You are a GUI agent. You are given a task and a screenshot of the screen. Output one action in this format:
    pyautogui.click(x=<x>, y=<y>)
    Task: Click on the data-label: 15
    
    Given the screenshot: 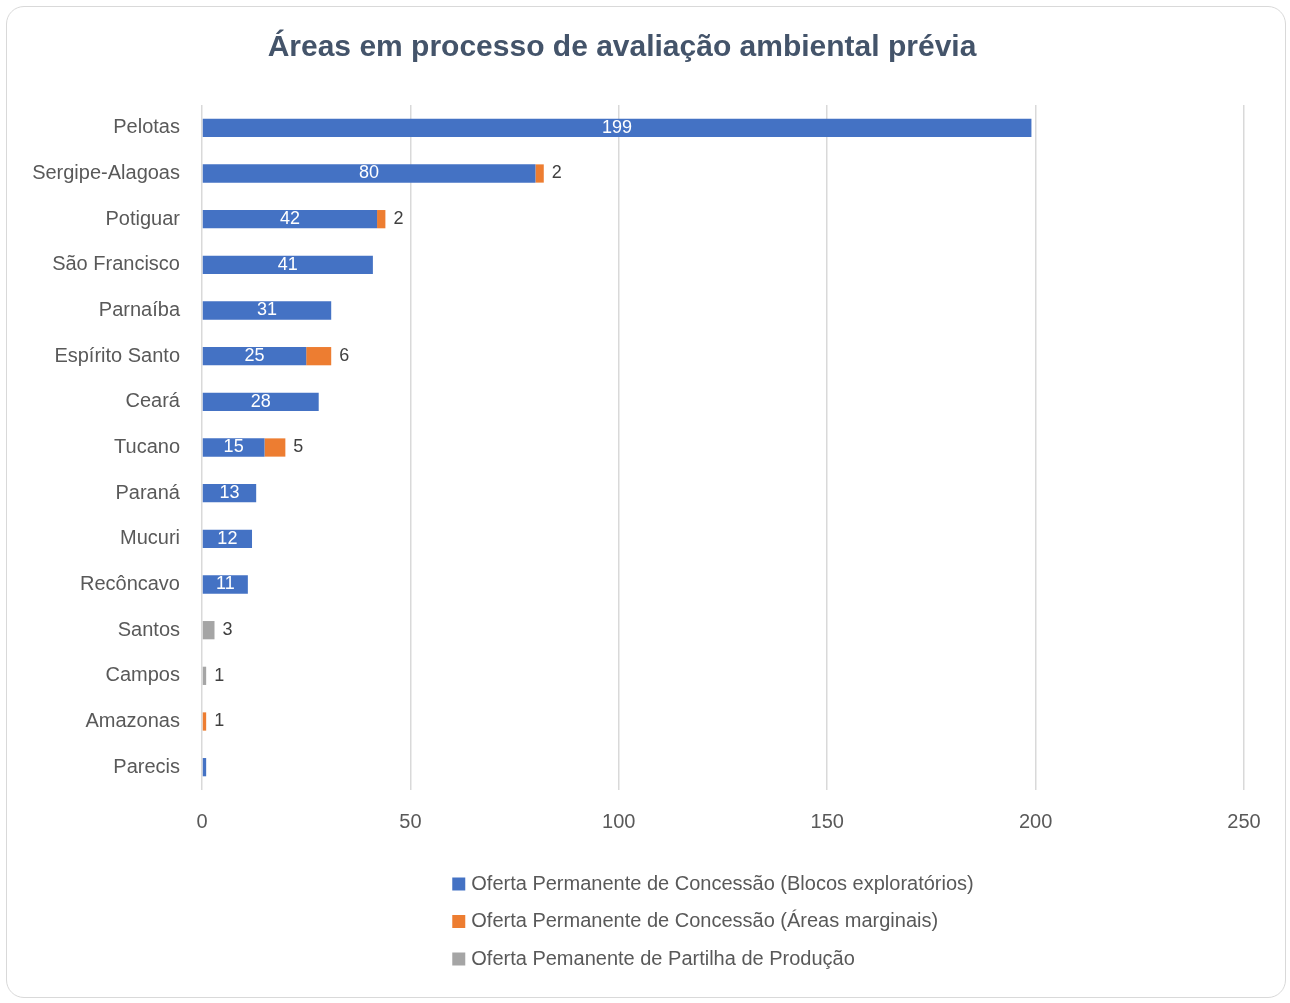 What is the action you would take?
    pyautogui.click(x=233, y=446)
    